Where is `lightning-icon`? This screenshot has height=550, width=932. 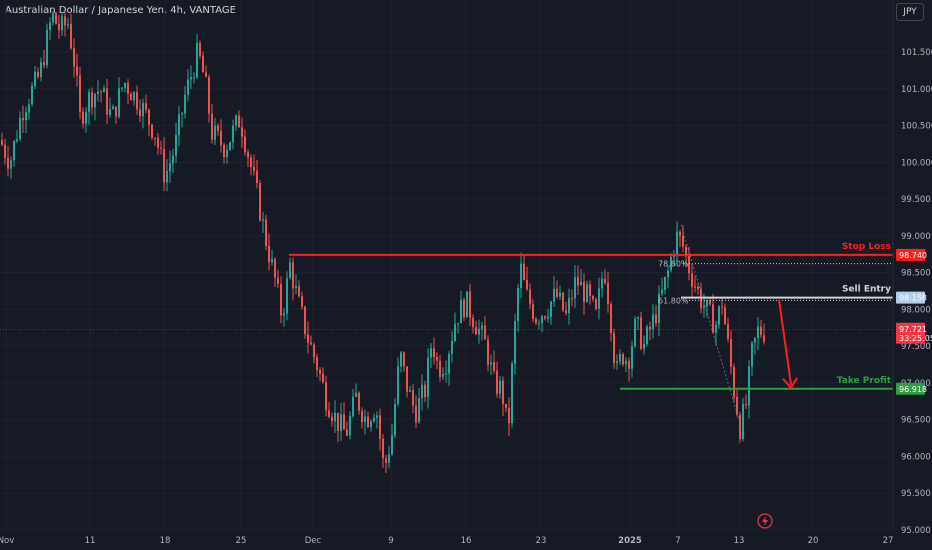 lightning-icon is located at coordinates (765, 521).